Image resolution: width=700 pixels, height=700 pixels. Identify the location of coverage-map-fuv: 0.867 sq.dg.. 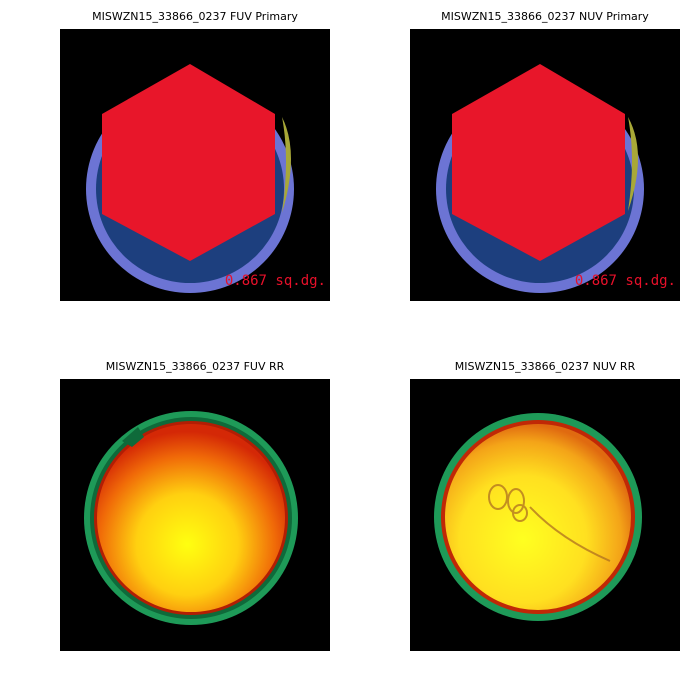
(195, 165).